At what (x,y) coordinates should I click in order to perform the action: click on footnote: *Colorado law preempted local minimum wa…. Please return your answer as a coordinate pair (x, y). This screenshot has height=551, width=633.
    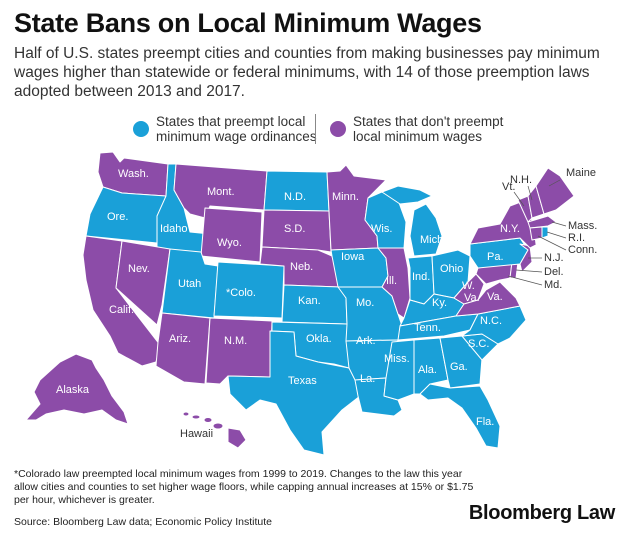
    Looking at the image, I should click on (244, 487).